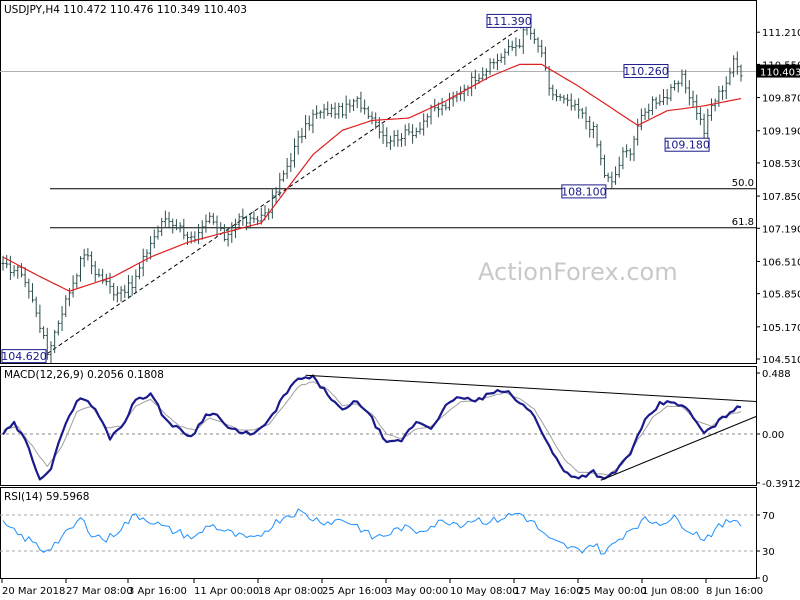 This screenshot has width=800, height=600. What do you see at coordinates (548, 591) in the screenshot?
I see `x-tick-label: 17 May 16:00` at bounding box center [548, 591].